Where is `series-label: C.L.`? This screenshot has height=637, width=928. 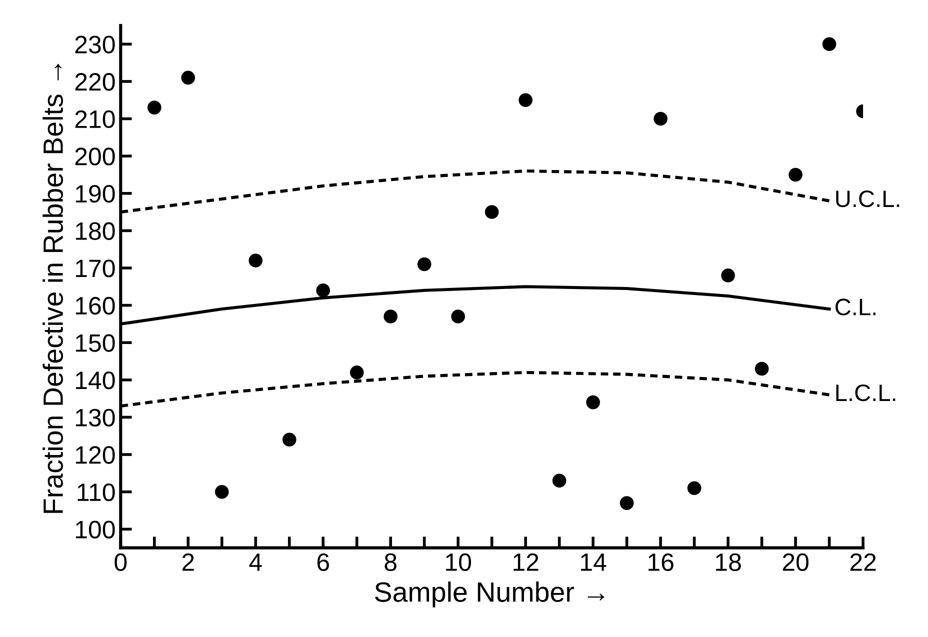
series-label: C.L. is located at coordinates (856, 307).